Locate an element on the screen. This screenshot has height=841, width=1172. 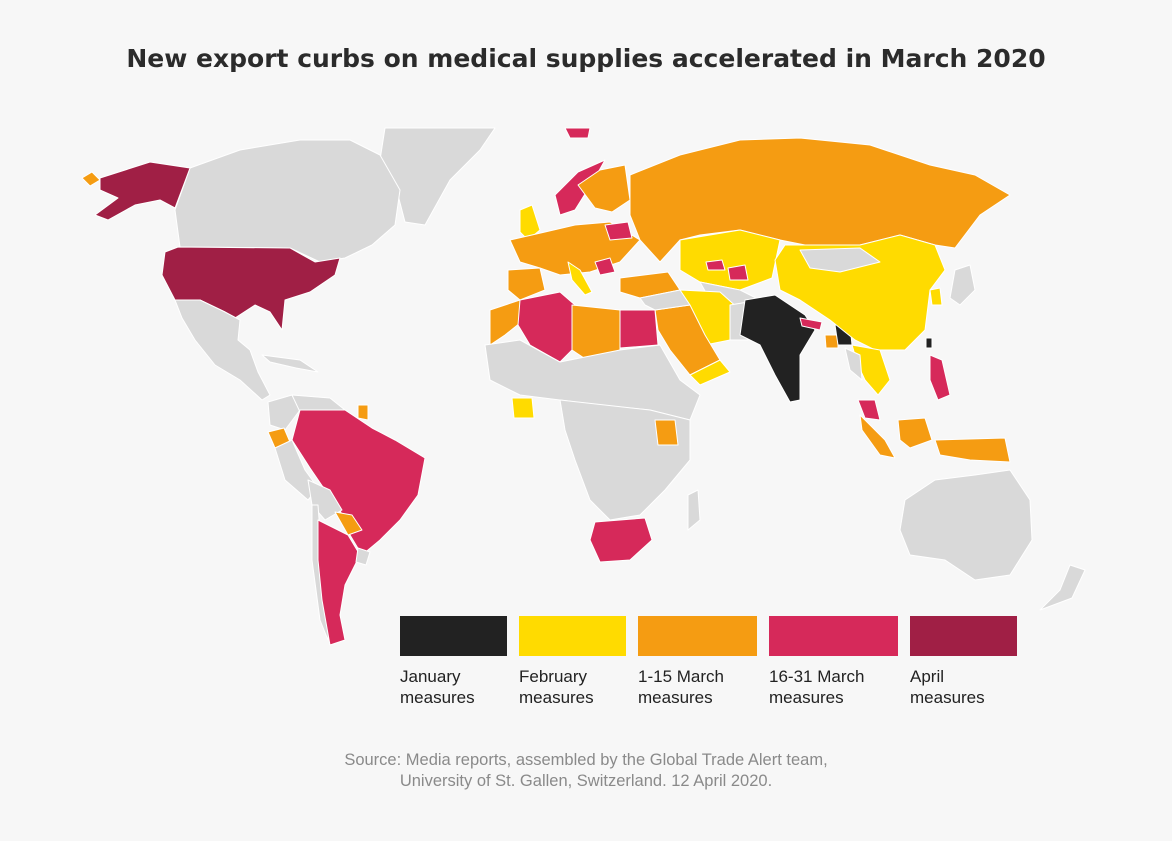
japan is located at coordinates (962, 285).